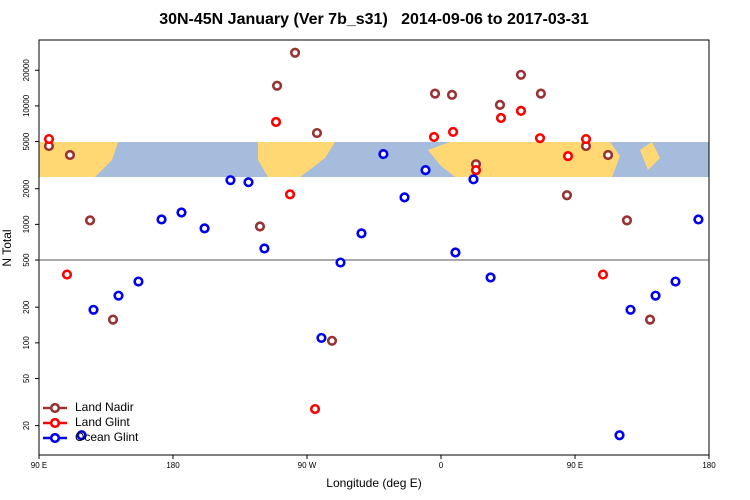 This screenshot has height=500, width=750. Describe the element at coordinates (373, 483) in the screenshot. I see `x-axis-title: Longitude (deg E)` at that location.